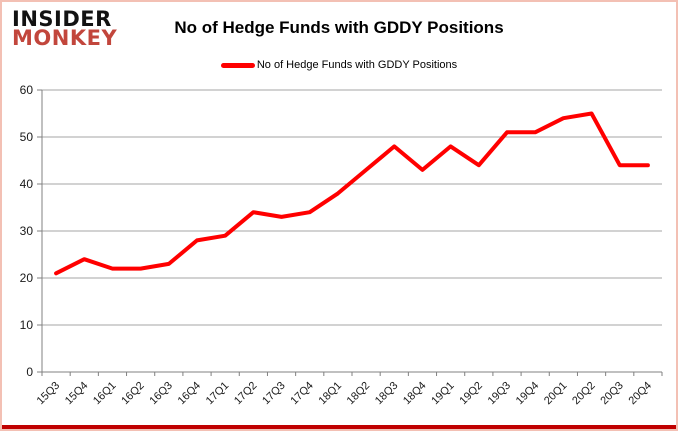  Describe the element at coordinates (443, 394) in the screenshot. I see `x-axis-label: 19Q1` at that location.